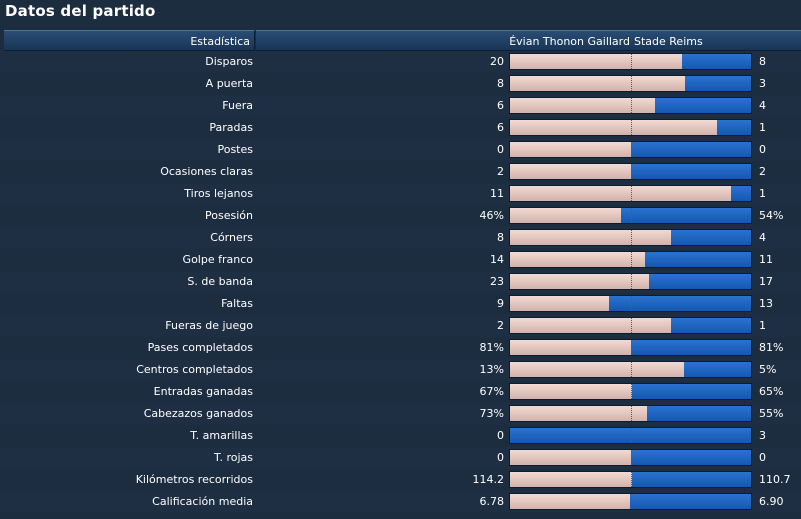 This screenshot has width=801, height=519. Describe the element at coordinates (768, 369) in the screenshot. I see `away-value: 5%` at that location.